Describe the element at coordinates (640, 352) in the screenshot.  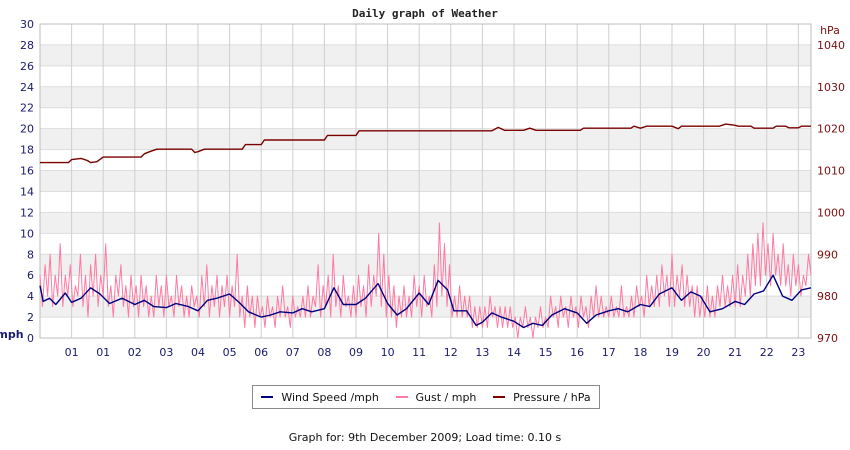
I see `x-tick-label: 18` at that location.